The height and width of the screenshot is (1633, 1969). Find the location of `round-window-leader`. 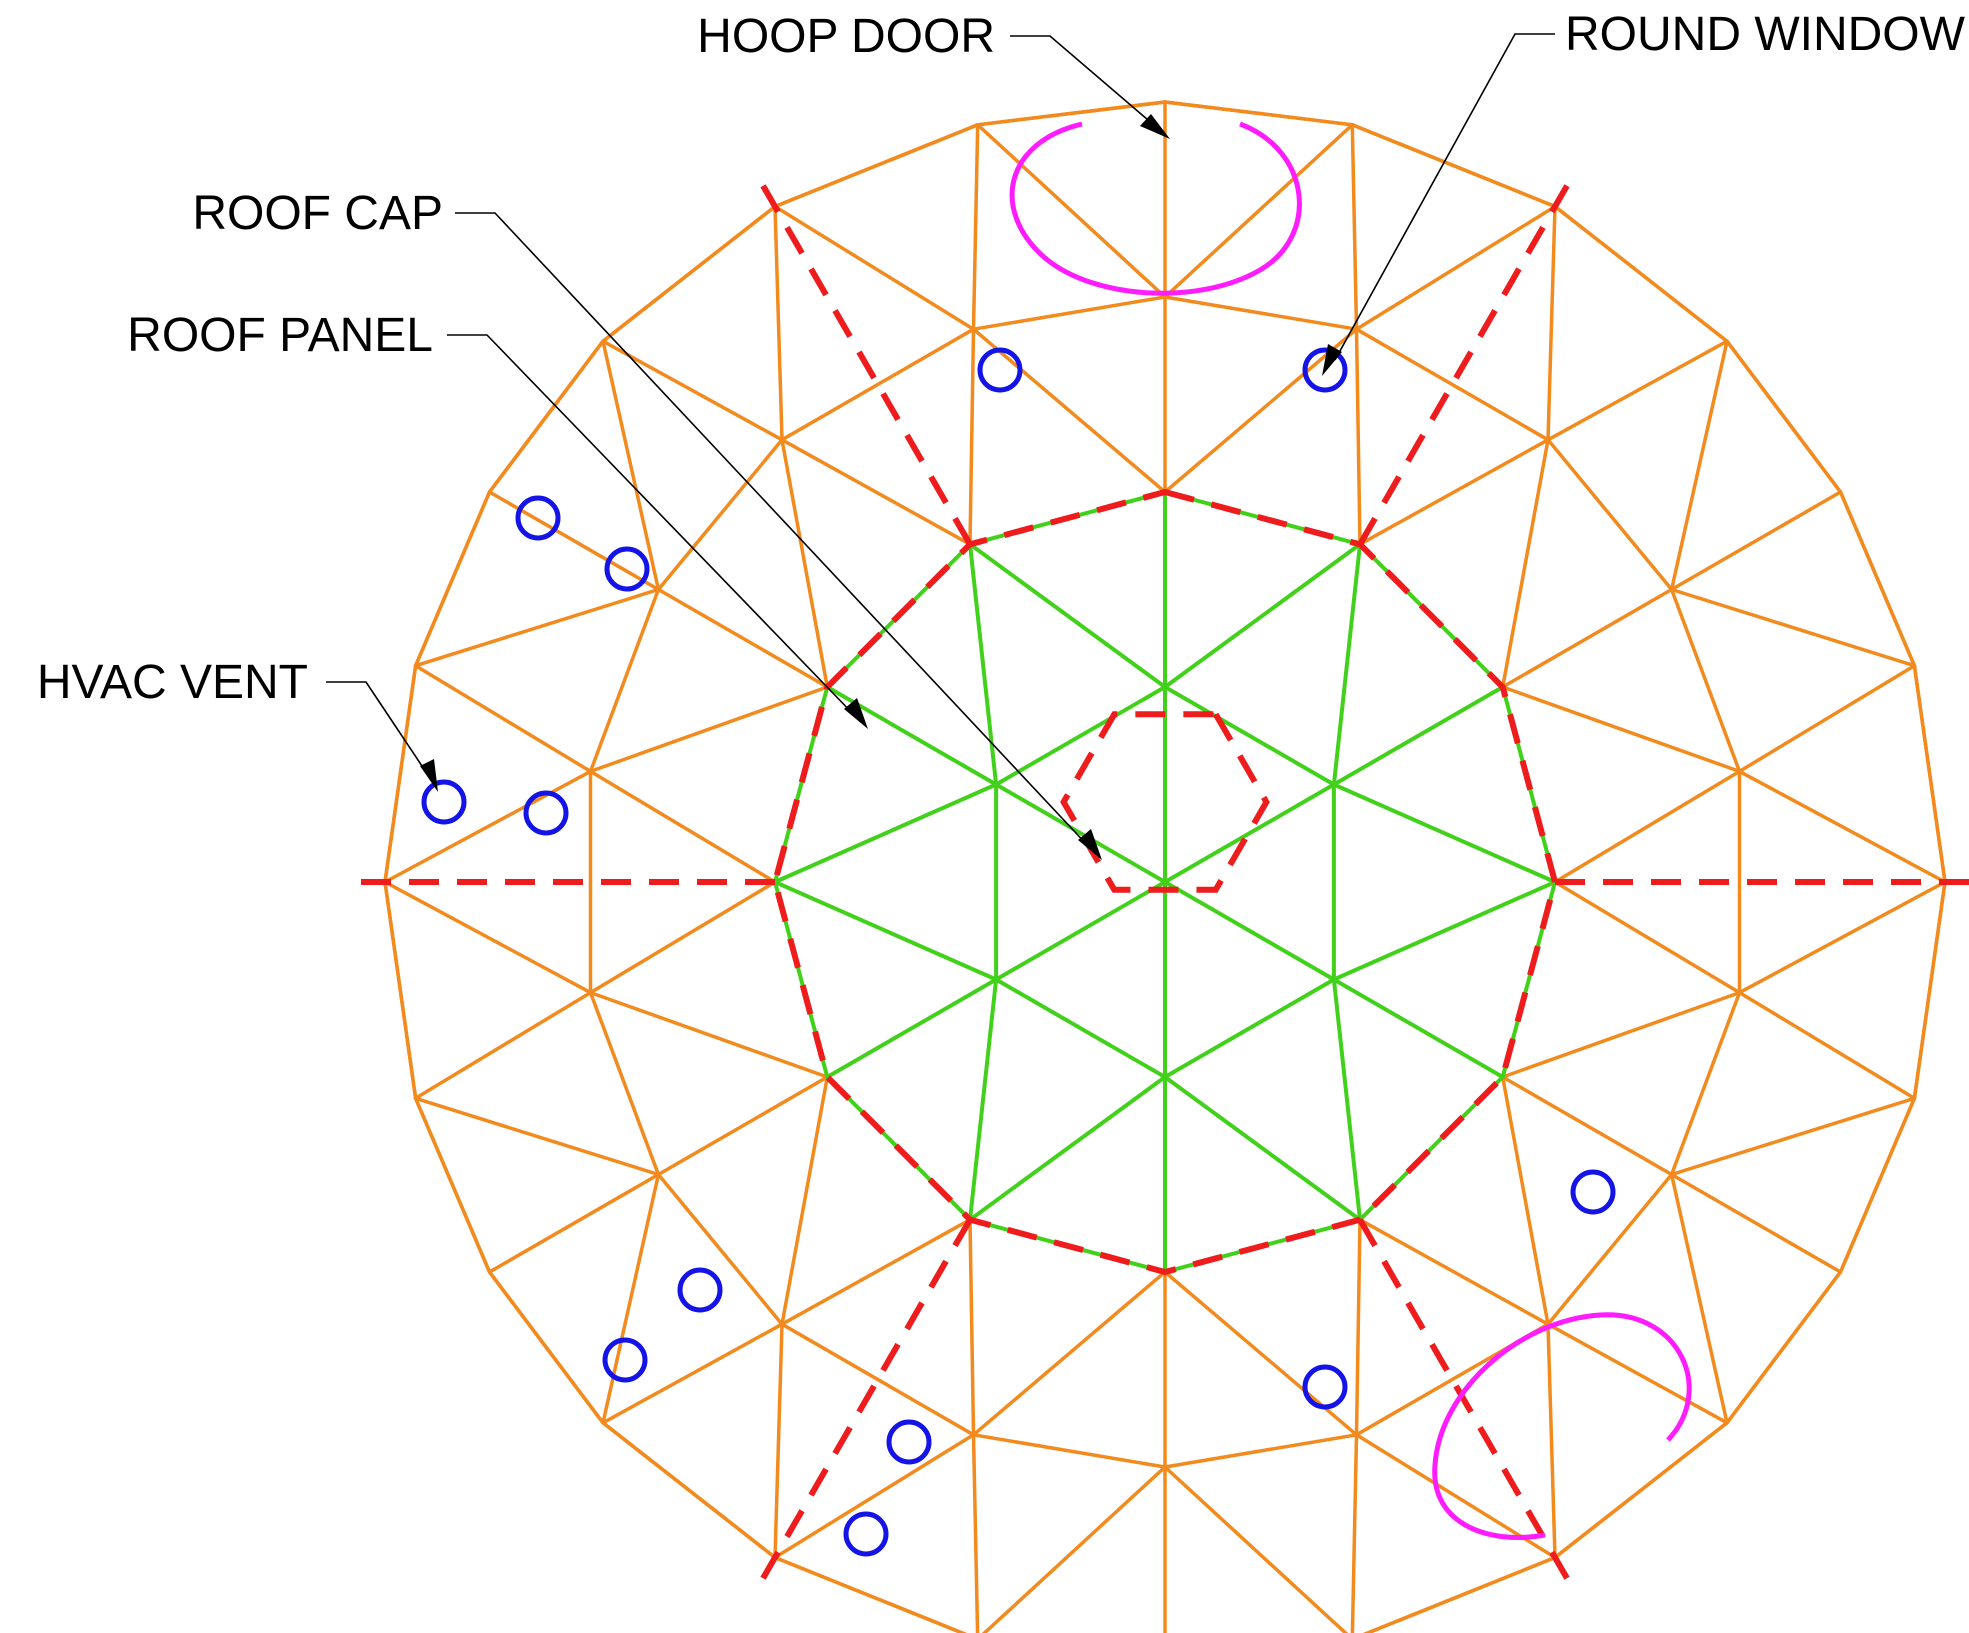

round-window-leader is located at coordinates (1444, 197).